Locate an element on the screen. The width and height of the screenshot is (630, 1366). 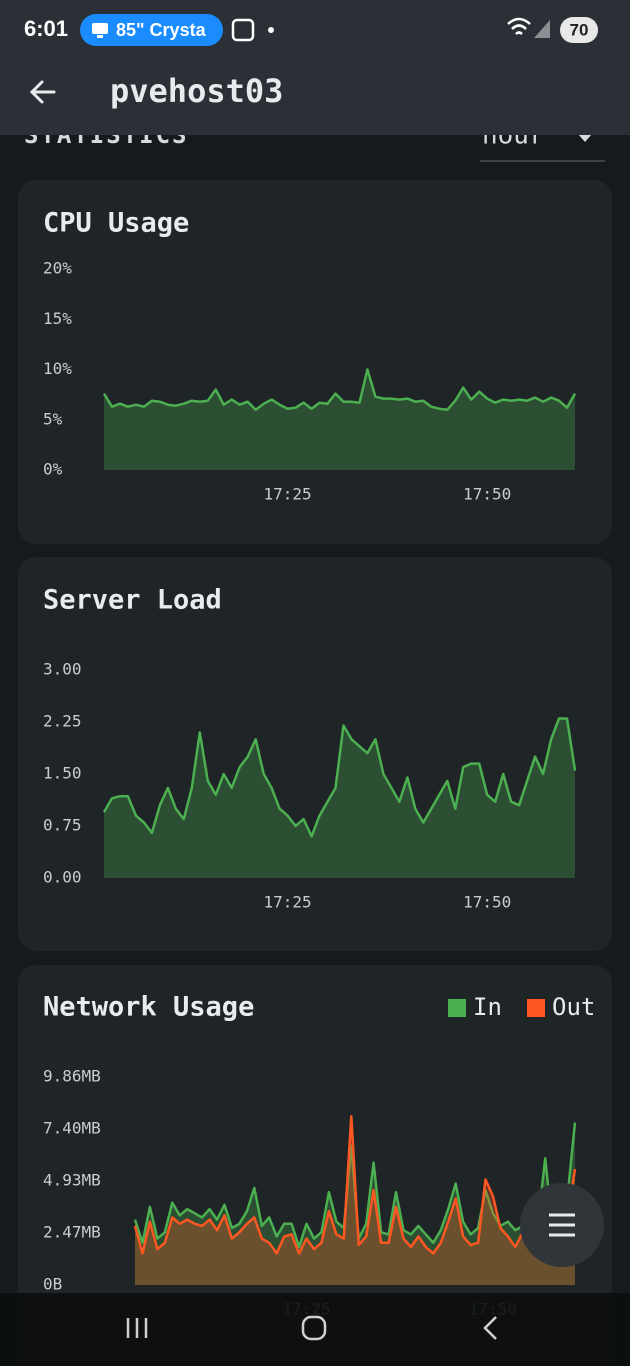
dropdown-arrow is located at coordinates (585, 138).